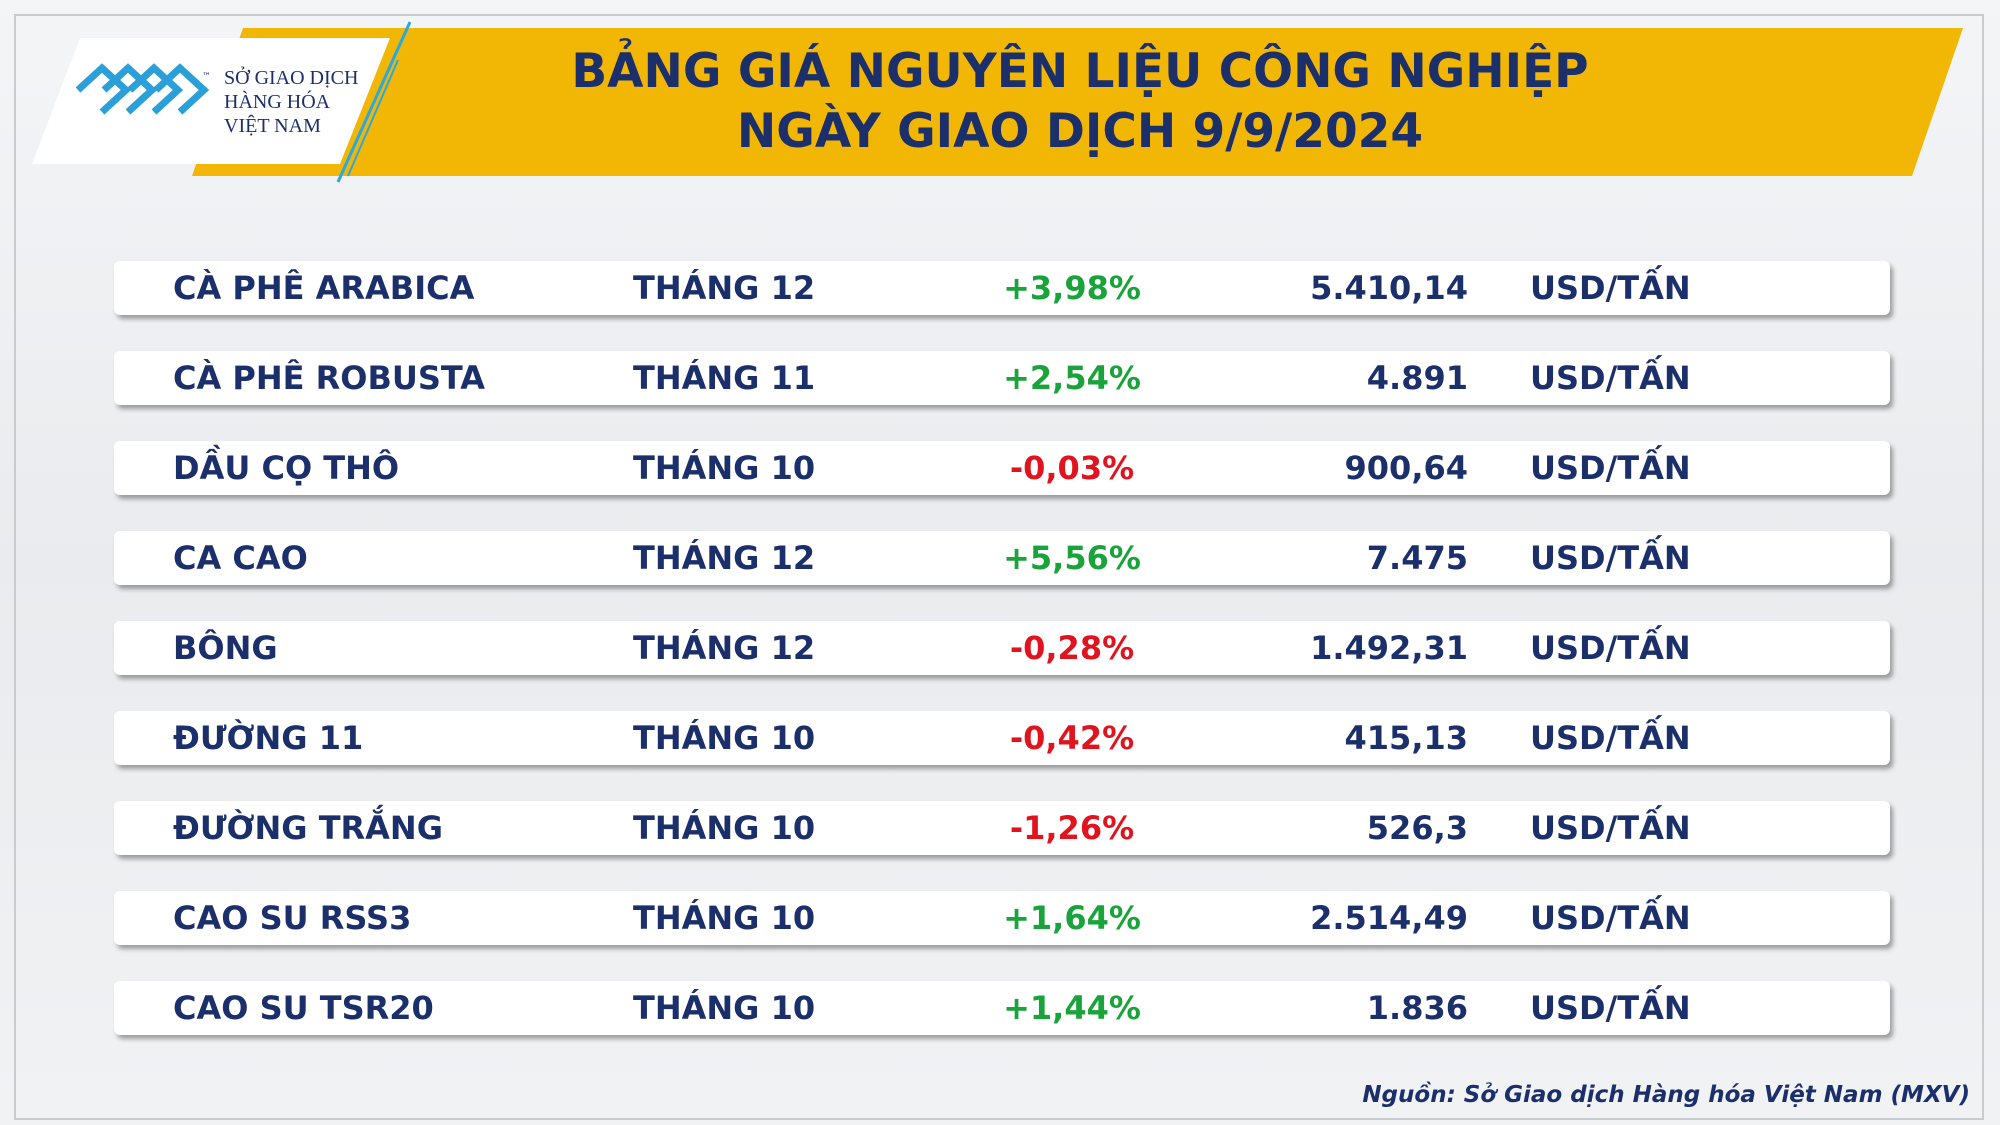 This screenshot has height=1125, width=2000. What do you see at coordinates (724, 378) in the screenshot?
I see `contract-month: THÁNG 11` at bounding box center [724, 378].